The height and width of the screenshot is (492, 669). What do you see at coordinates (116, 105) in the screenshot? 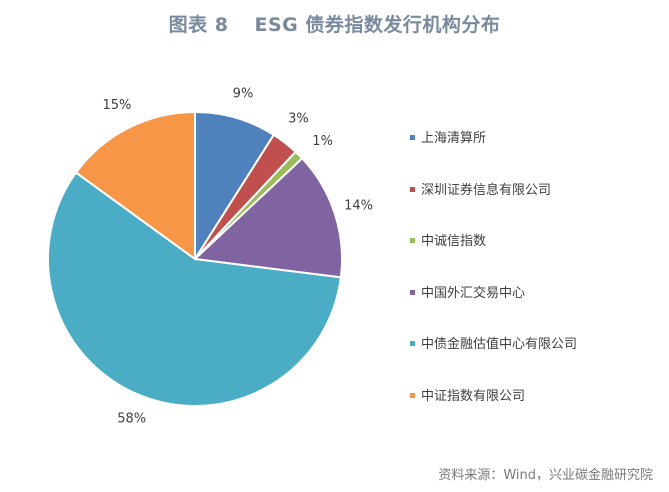
I see `pie-data-label-5: 15%` at bounding box center [116, 105].